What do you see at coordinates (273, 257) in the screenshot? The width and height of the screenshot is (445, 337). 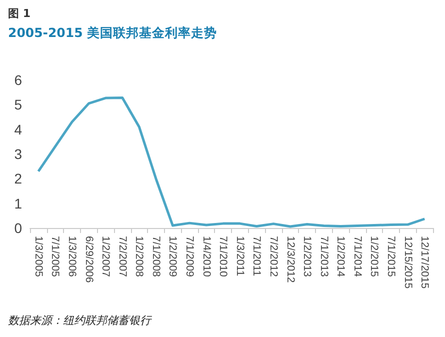 I see `x-tick-label: 7/2/2012` at bounding box center [273, 257].